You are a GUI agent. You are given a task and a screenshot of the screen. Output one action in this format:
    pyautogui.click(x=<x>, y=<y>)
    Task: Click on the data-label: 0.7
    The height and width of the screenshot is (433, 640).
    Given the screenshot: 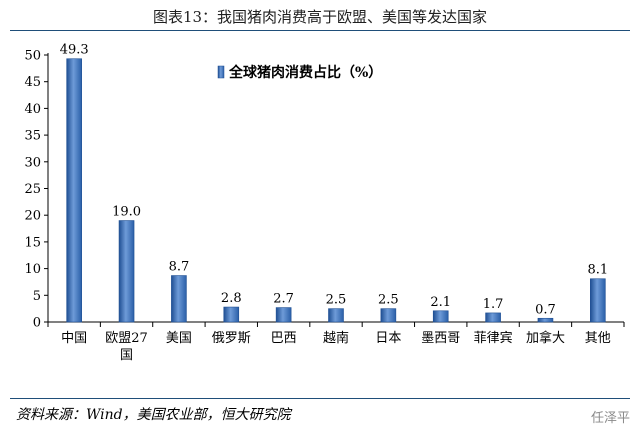 What is the action you would take?
    pyautogui.click(x=545, y=309)
    